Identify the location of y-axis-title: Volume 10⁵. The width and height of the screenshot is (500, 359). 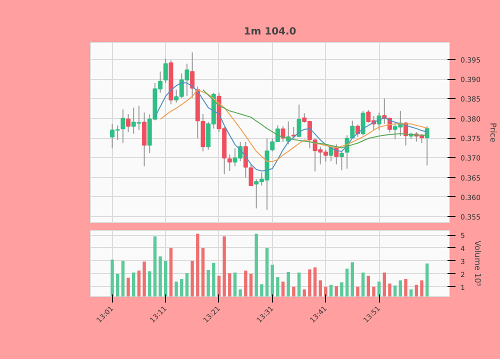
(477, 263).